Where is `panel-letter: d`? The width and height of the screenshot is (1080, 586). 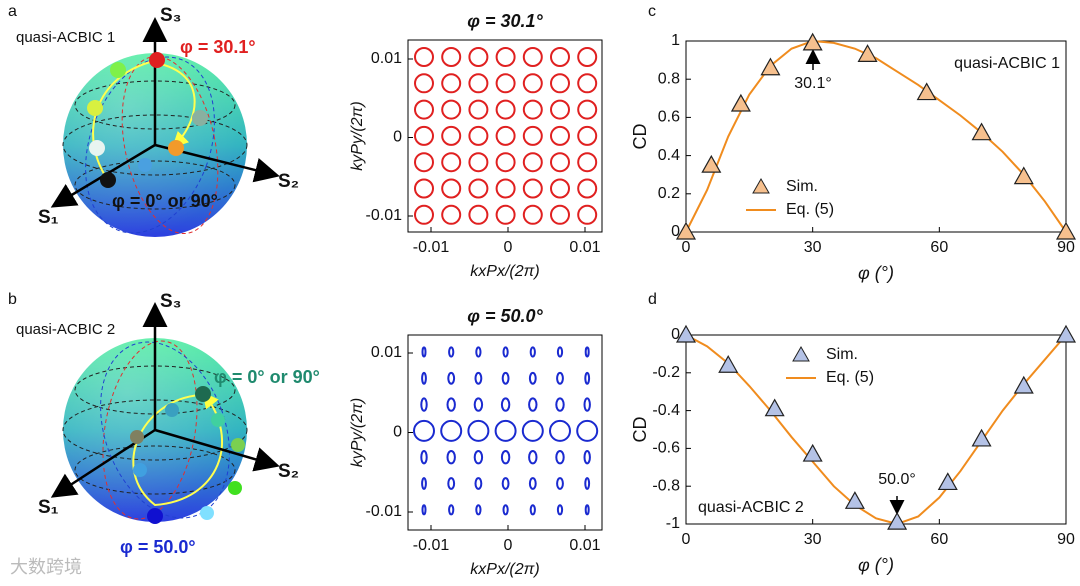 panel-letter: d is located at coordinates (652, 299).